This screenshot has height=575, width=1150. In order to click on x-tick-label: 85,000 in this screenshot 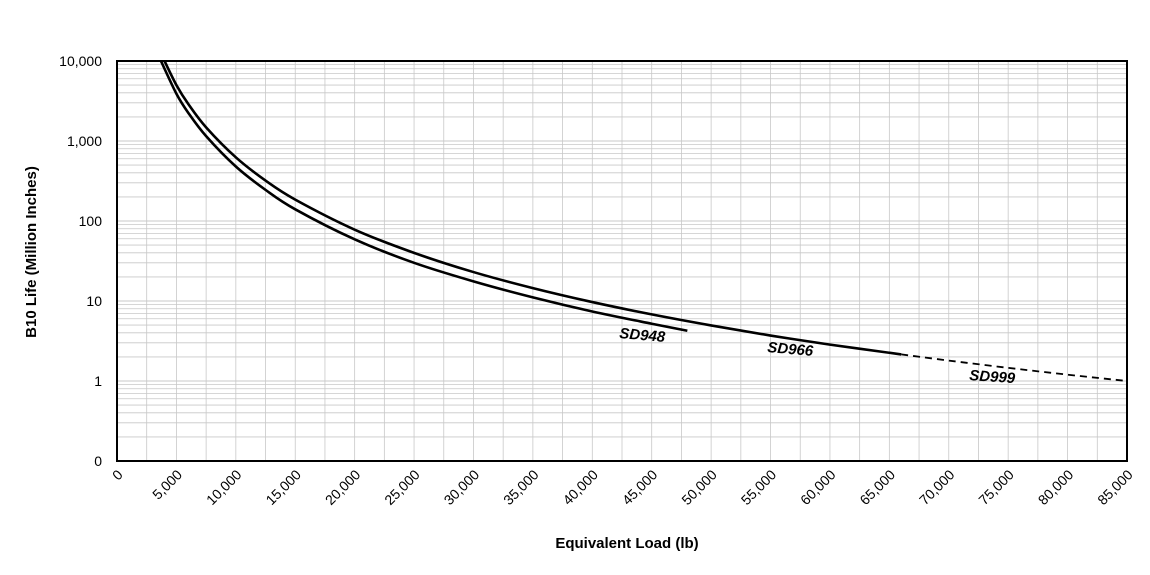, I will do `click(1115, 487)`.